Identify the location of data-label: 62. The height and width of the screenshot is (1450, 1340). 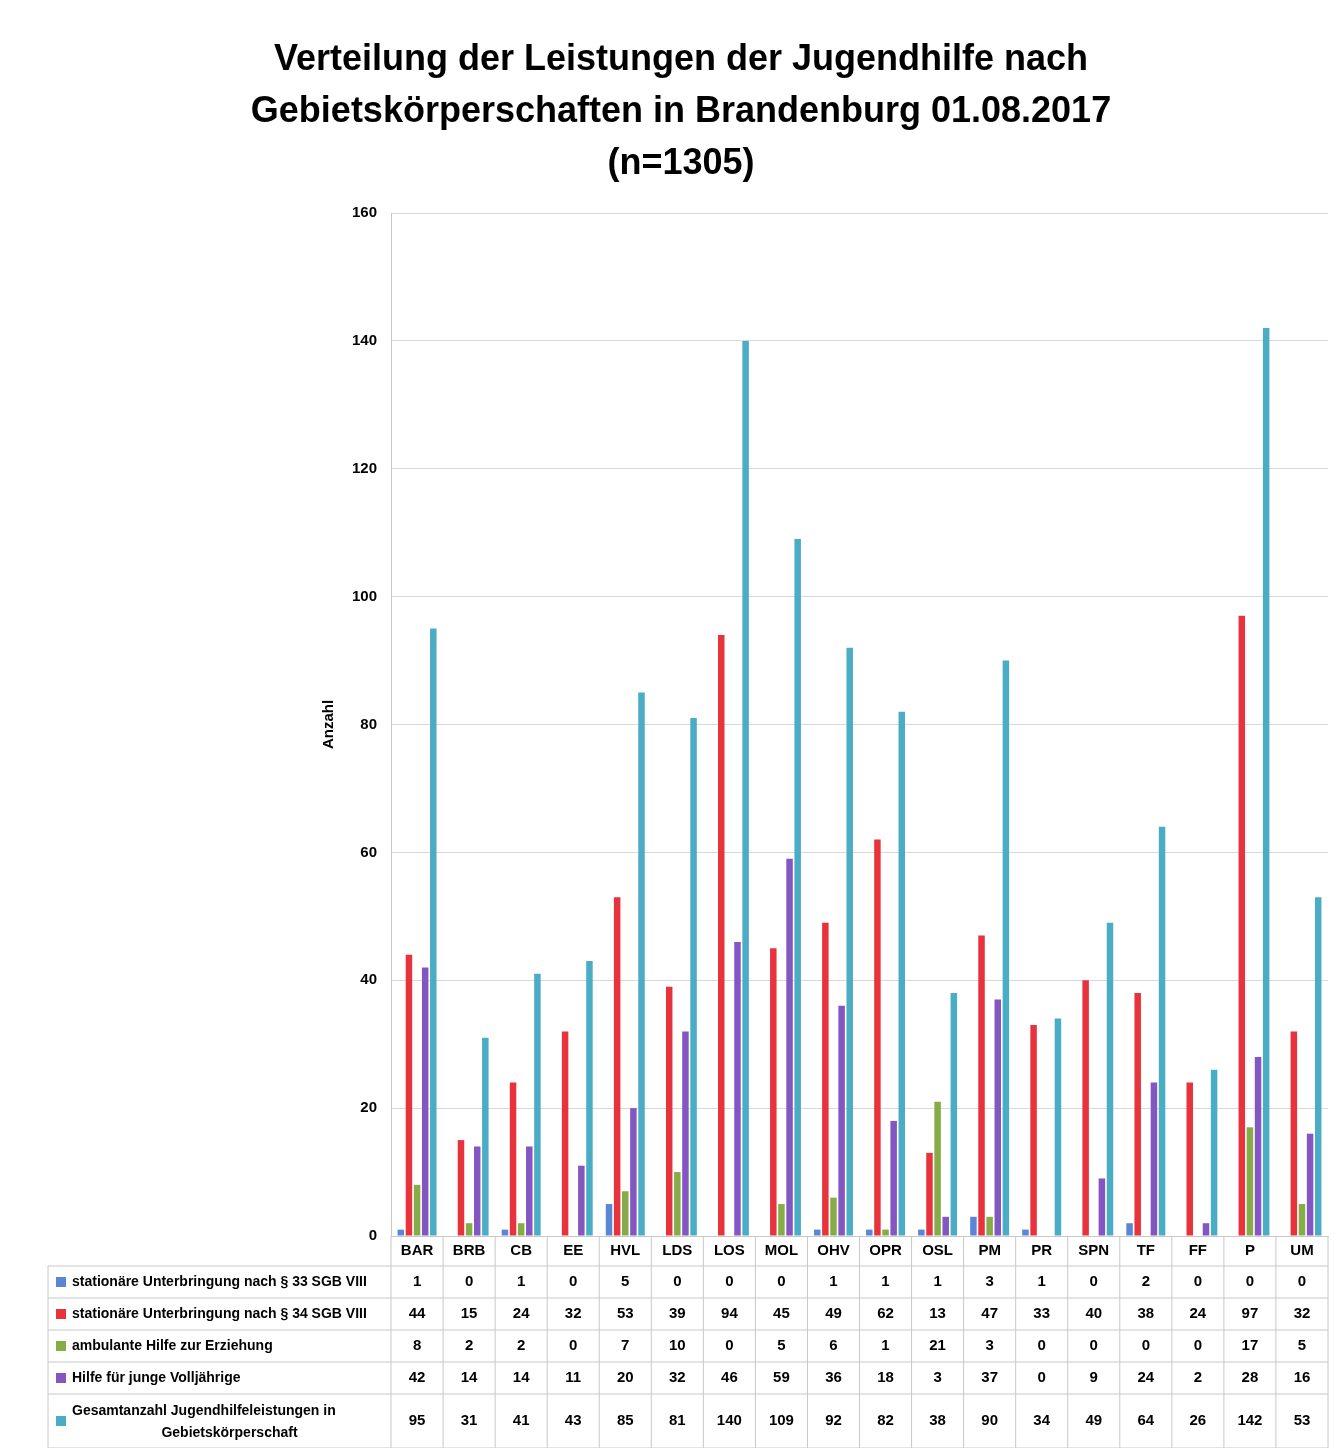
(885, 1313).